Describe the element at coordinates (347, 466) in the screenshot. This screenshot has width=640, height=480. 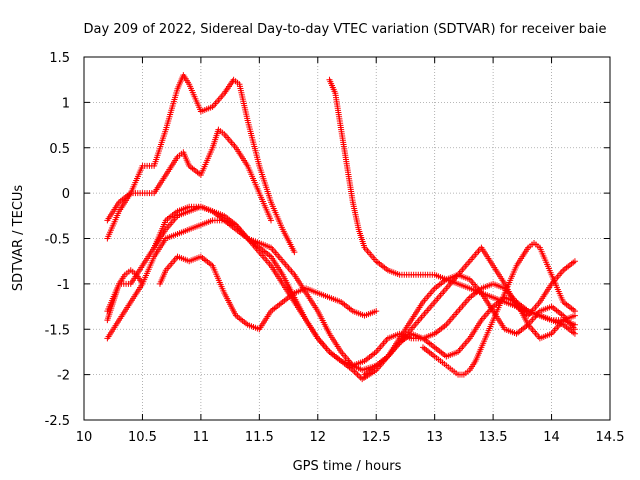
I see `x-axis-title: GPS time / hours` at that location.